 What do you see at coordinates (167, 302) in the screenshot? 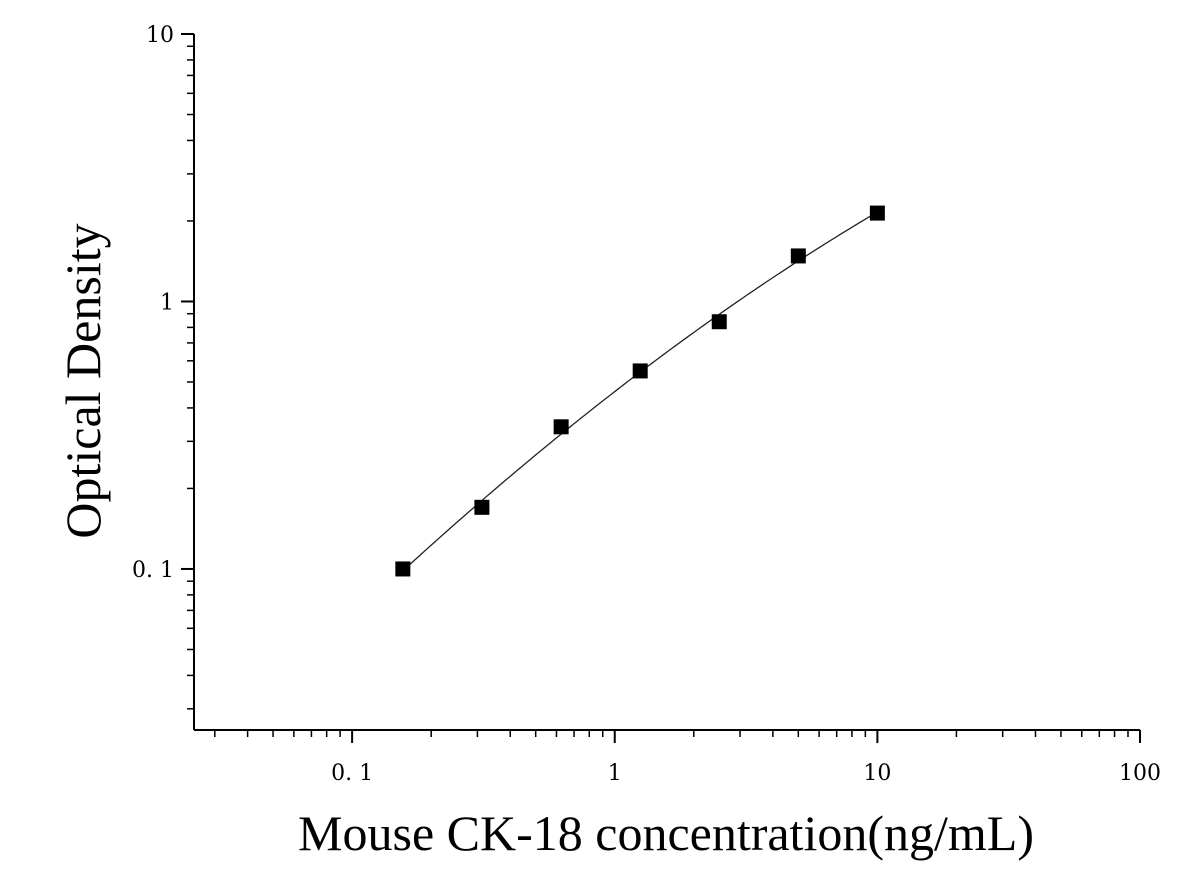
I see `y-tick-label: 1` at bounding box center [167, 302].